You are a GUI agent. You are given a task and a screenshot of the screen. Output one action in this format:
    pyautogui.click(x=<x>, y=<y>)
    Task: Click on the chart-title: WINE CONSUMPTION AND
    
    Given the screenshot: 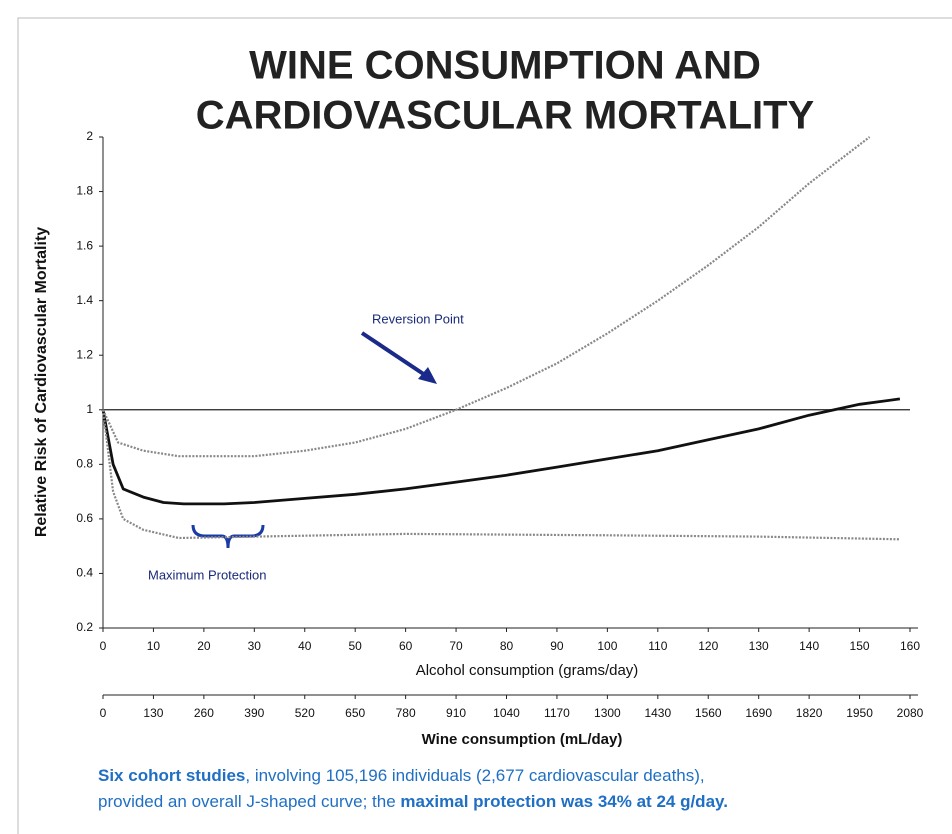 What is the action you would take?
    pyautogui.click(x=505, y=66)
    